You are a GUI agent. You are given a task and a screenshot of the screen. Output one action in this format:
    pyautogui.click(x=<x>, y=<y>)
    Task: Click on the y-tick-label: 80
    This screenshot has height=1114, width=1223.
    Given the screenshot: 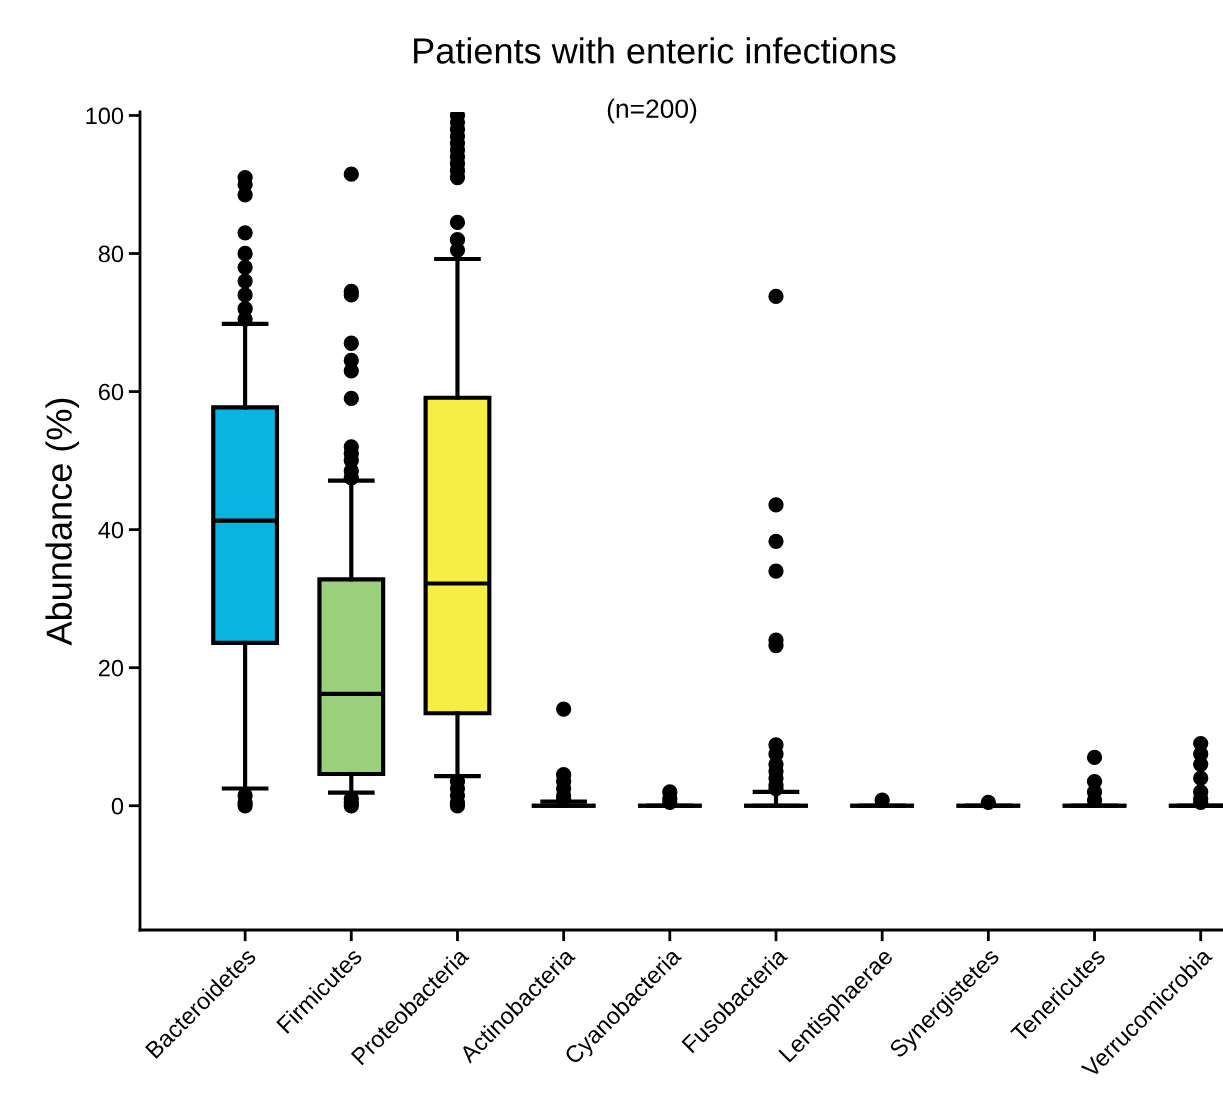 What is the action you would take?
    pyautogui.click(x=111, y=254)
    